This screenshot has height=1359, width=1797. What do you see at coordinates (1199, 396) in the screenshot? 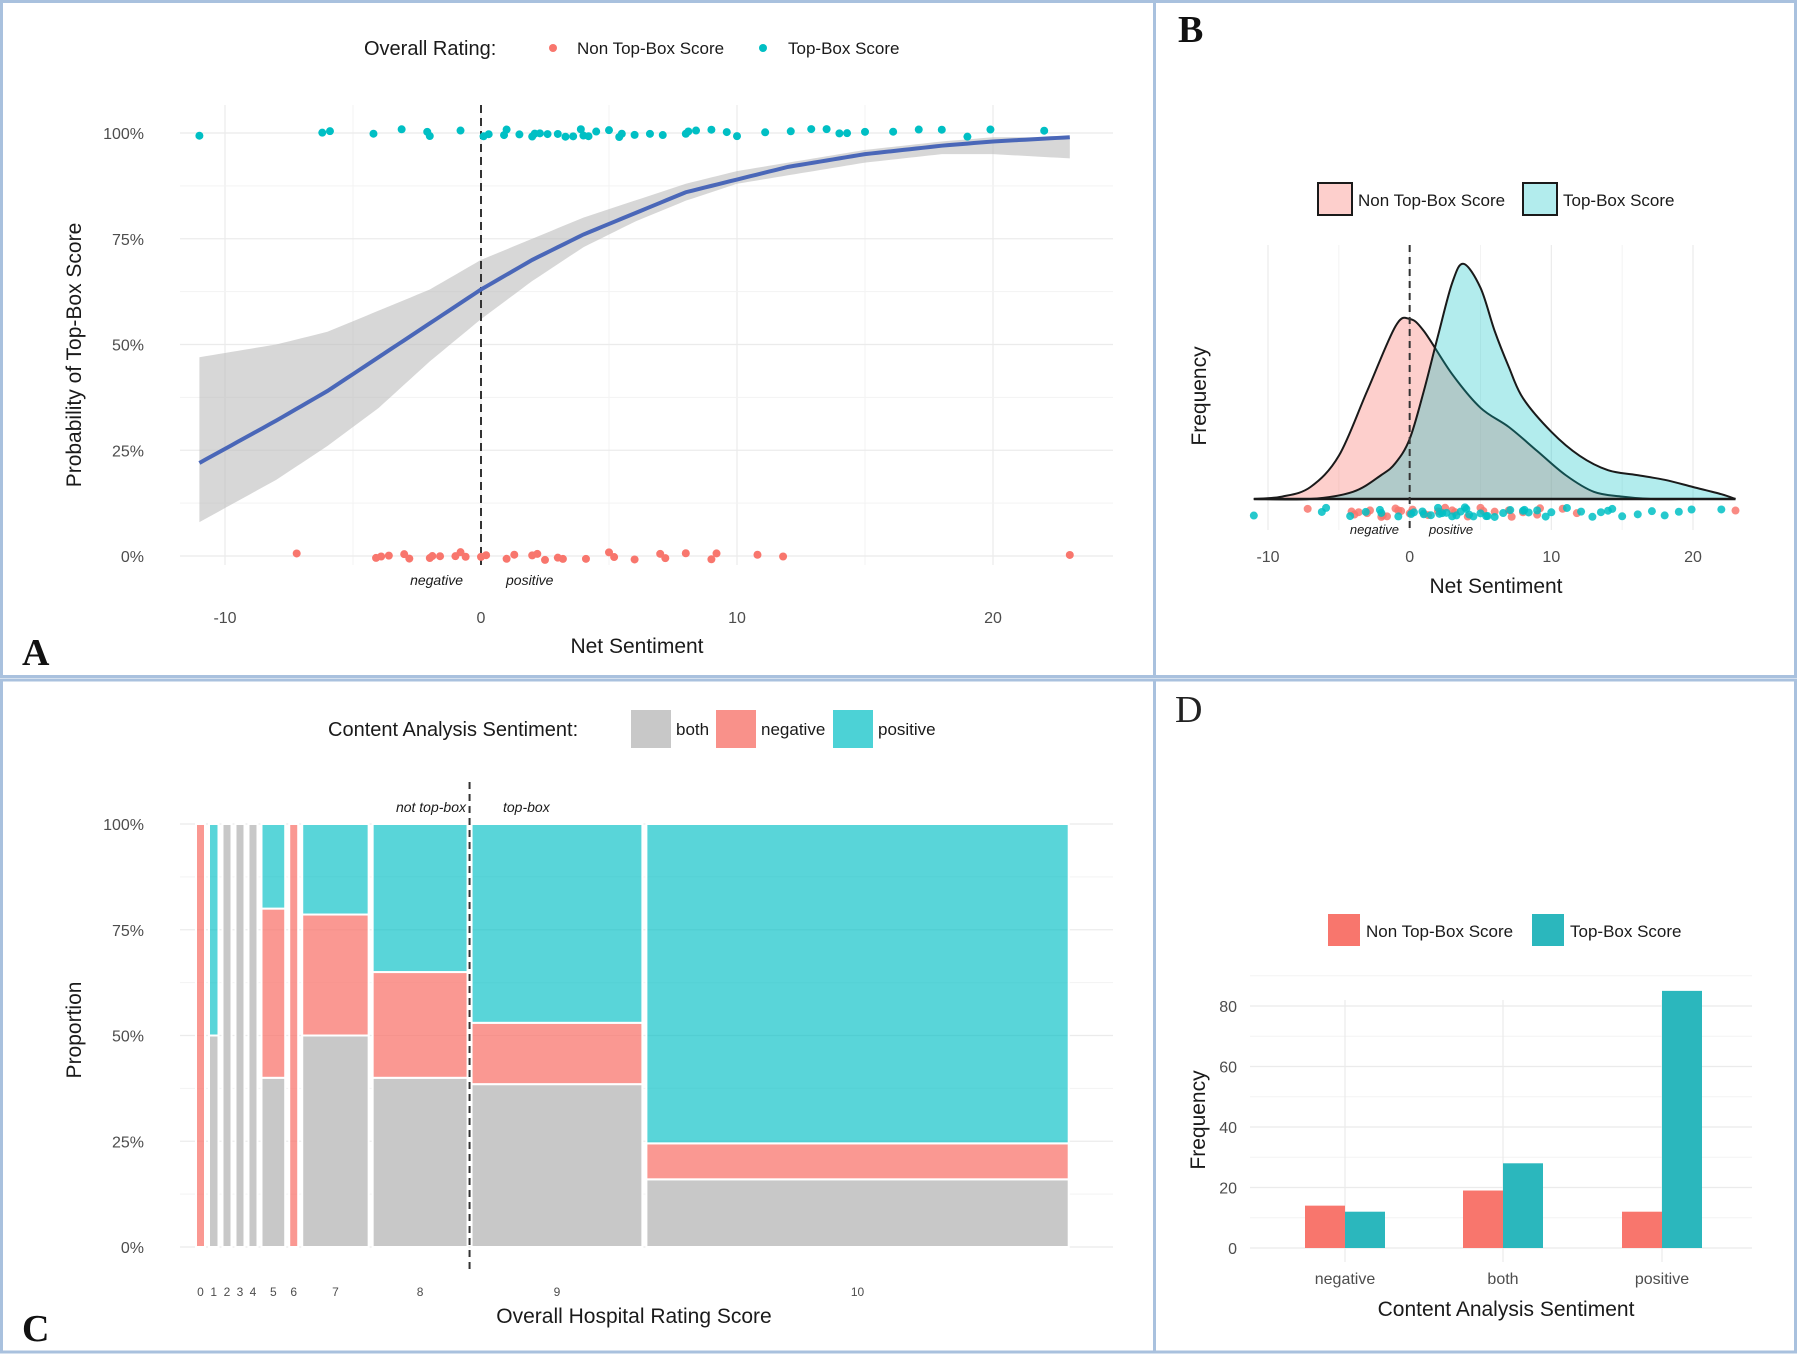
I see `panel-b-y-axis-title: Frequency` at bounding box center [1199, 396].